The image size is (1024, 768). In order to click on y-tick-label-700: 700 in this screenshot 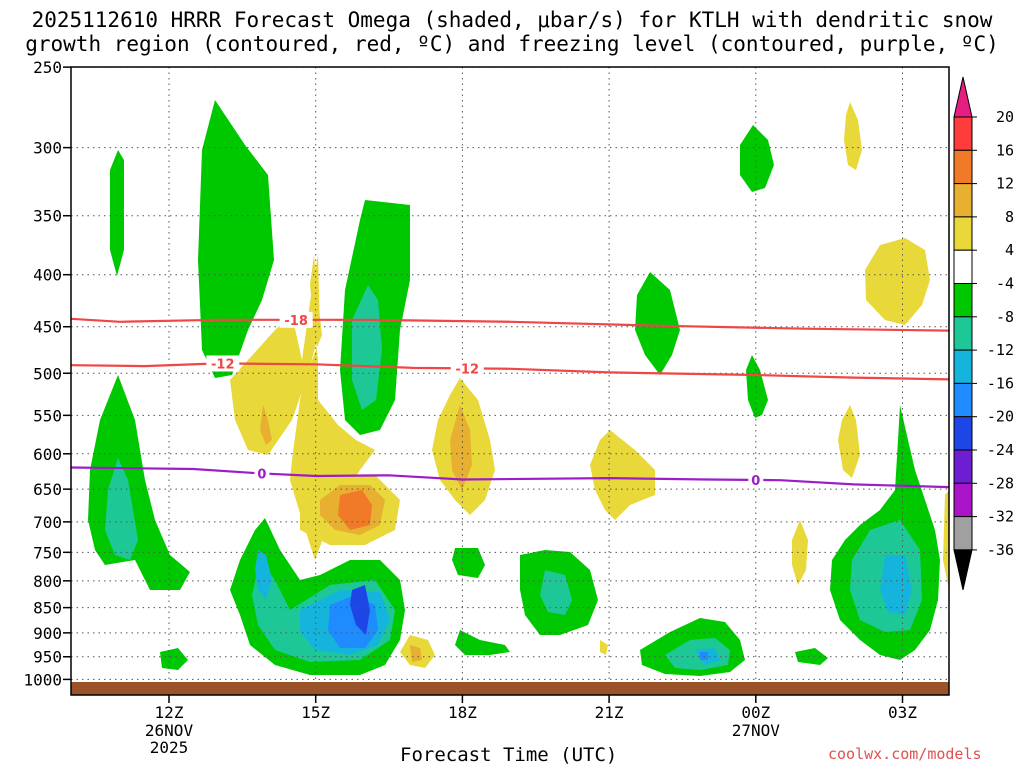, I will do `click(47, 522)`.